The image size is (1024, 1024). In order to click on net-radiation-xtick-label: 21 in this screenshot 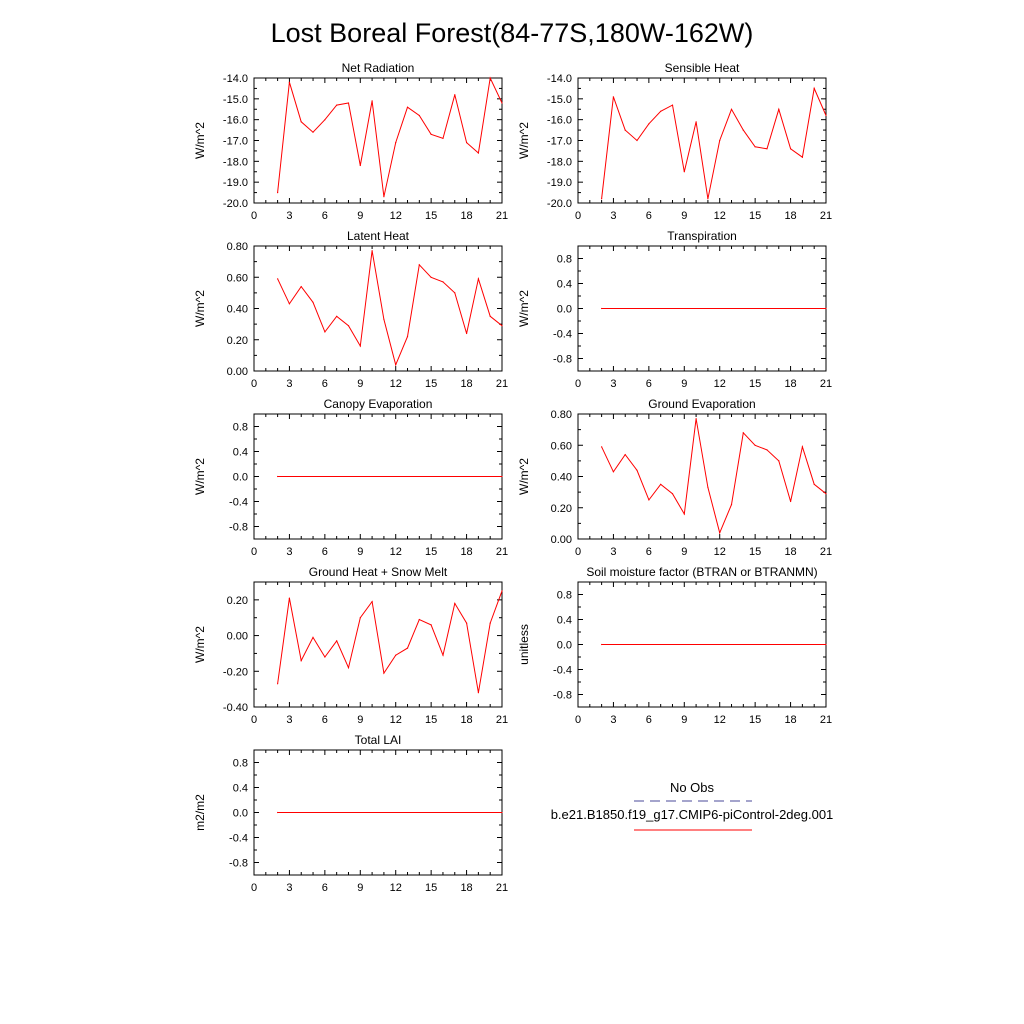, I will do `click(502, 216)`.